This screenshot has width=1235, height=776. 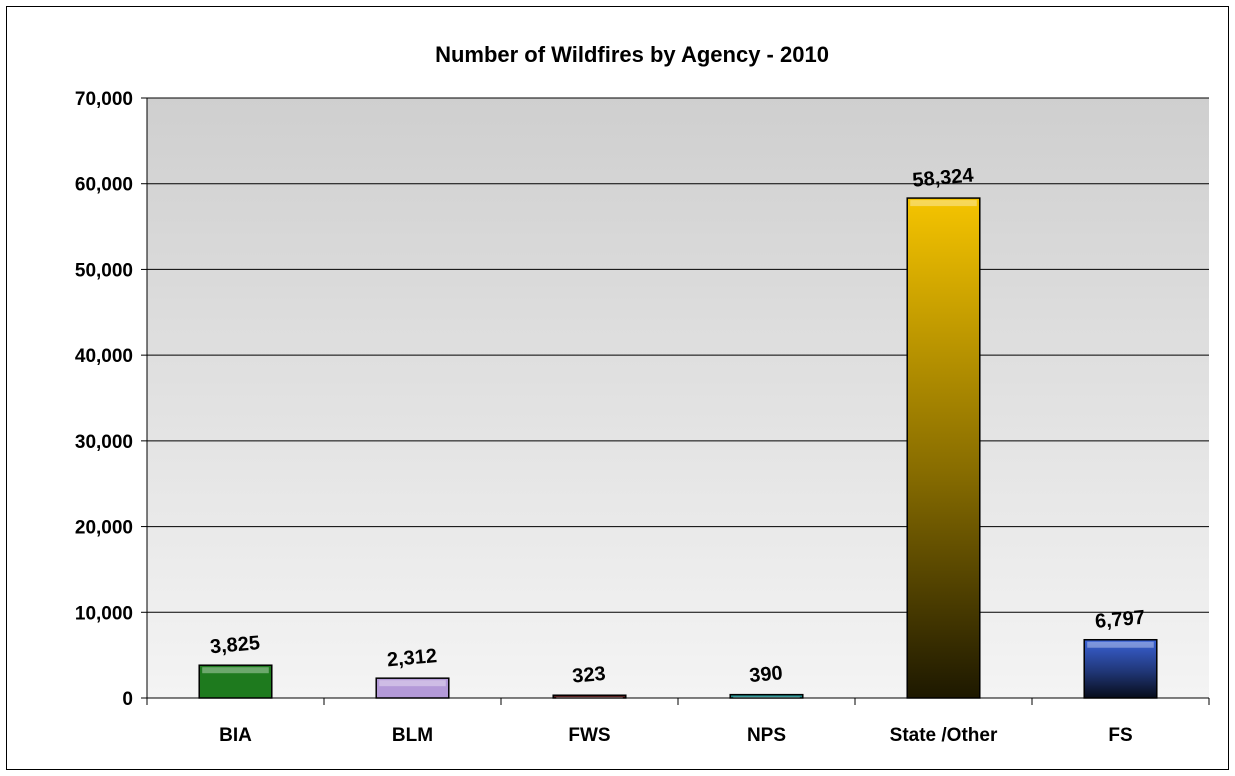 What do you see at coordinates (1120, 668) in the screenshot?
I see `bar-fs` at bounding box center [1120, 668].